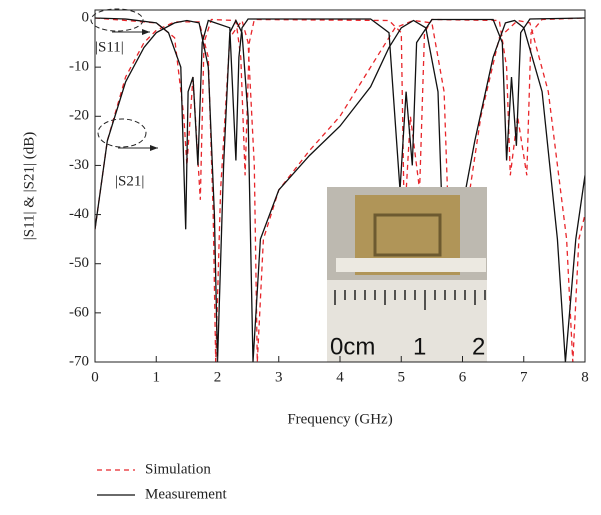 This screenshot has height=515, width=601. What do you see at coordinates (79, 165) in the screenshot?
I see `y-tick-label: -30` at bounding box center [79, 165].